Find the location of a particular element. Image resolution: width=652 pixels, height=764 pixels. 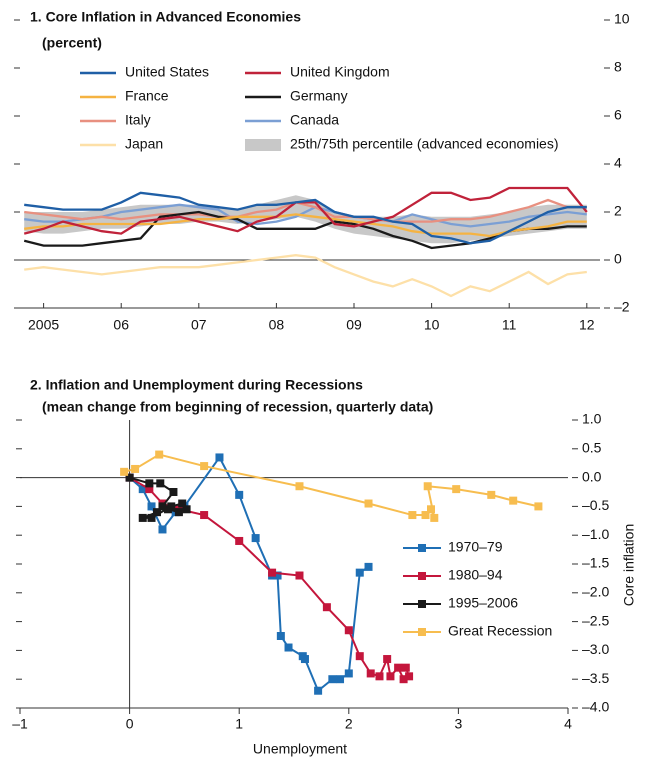

x-tick-label: 12 is located at coordinates (587, 325).